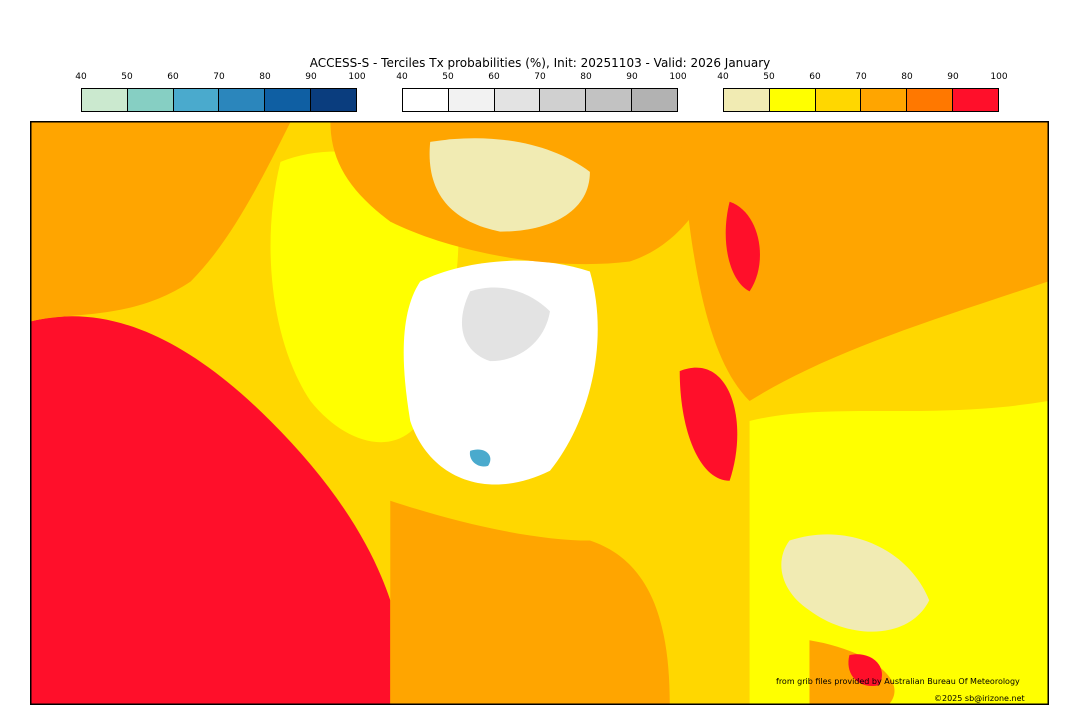 The height and width of the screenshot is (718, 1080). I want to click on colorbar-below, so click(219, 100).